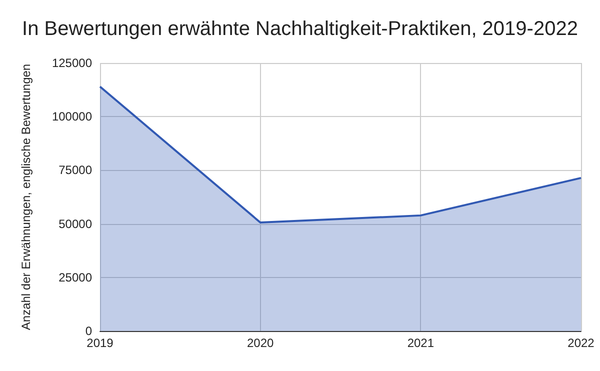 Image resolution: width=600 pixels, height=371 pixels. Describe the element at coordinates (75, 223) in the screenshot. I see `y-tick-label: 50000` at that location.